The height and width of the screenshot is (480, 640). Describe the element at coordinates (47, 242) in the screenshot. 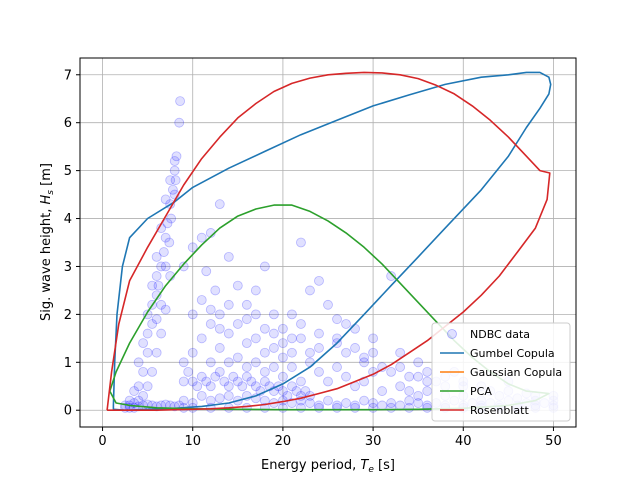

I see `y-axis-label: Sig. wave height, Hs [m]` at that location.